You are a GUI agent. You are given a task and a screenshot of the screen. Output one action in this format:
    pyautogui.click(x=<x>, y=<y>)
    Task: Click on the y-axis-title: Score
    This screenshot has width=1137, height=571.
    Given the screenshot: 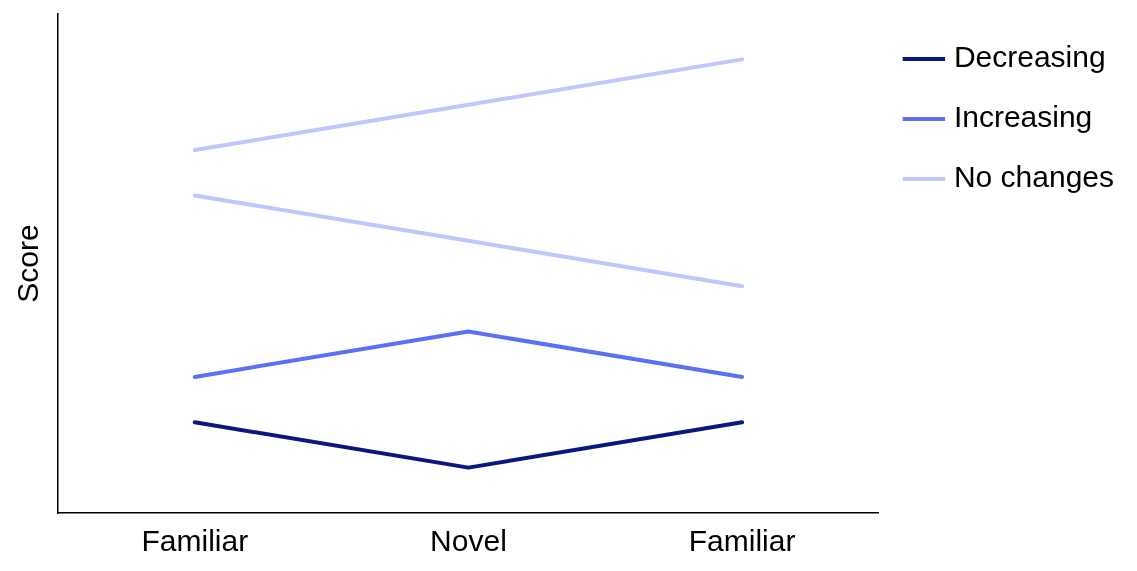 What is the action you would take?
    pyautogui.click(x=28, y=263)
    